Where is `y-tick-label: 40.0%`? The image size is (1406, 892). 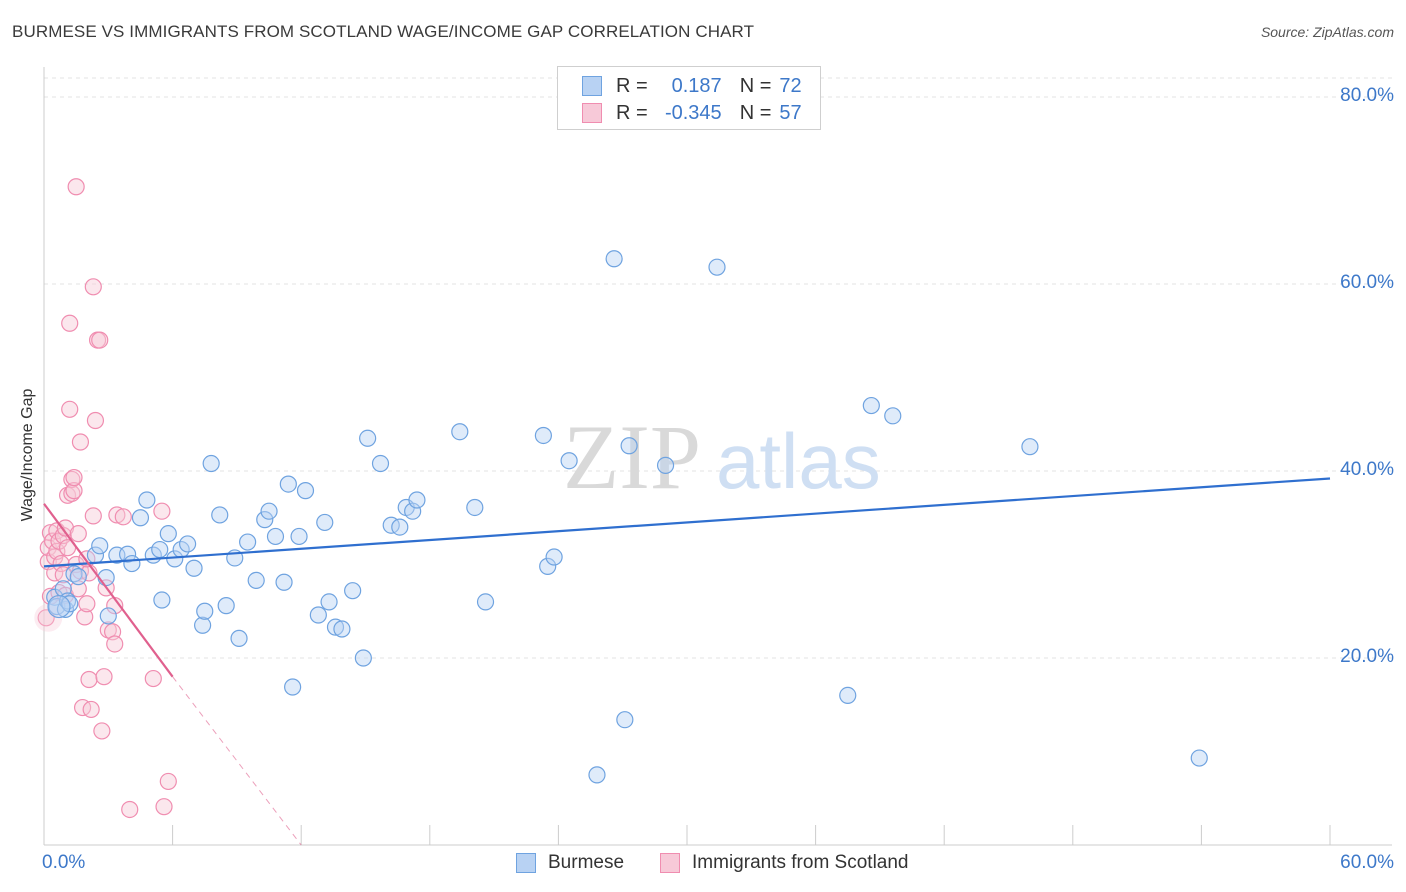 y-tick-label: 40.0% is located at coordinates (1367, 469).